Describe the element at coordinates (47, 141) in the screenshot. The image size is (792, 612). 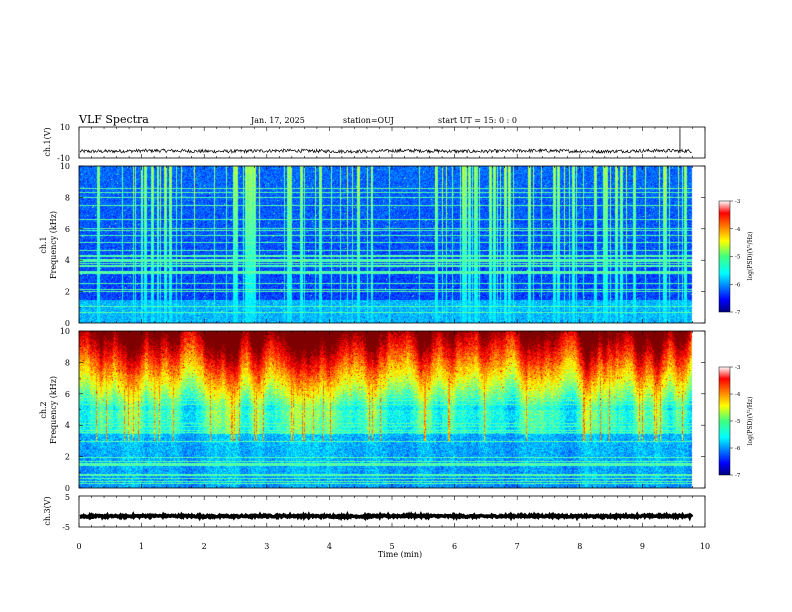
I see `ch1-waveform-ylabel: ch.1(V)` at that location.